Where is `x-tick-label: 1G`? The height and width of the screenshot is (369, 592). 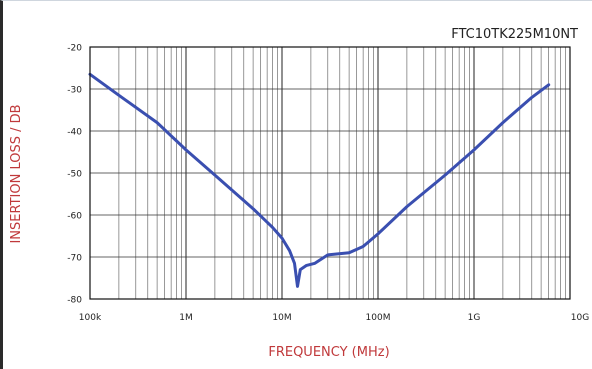
x-tick-label: 1G is located at coordinates (474, 318).